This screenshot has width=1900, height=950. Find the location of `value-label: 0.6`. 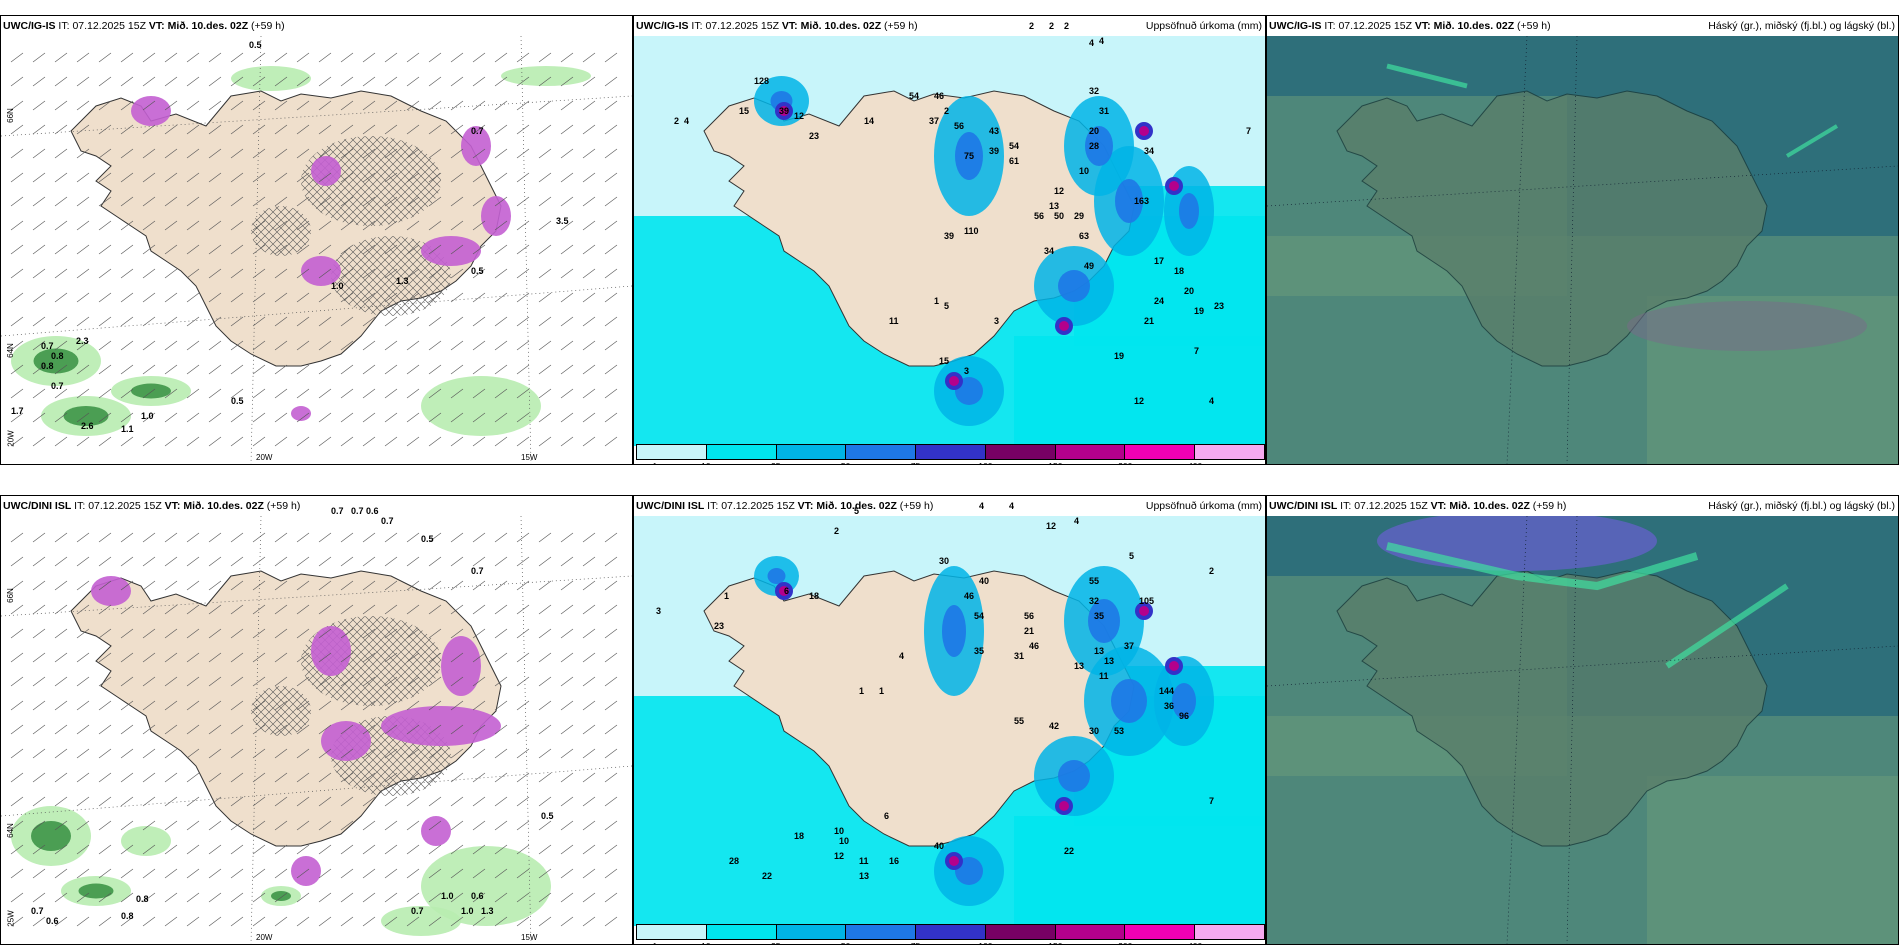

value-label: 0.6 is located at coordinates (52, 921).